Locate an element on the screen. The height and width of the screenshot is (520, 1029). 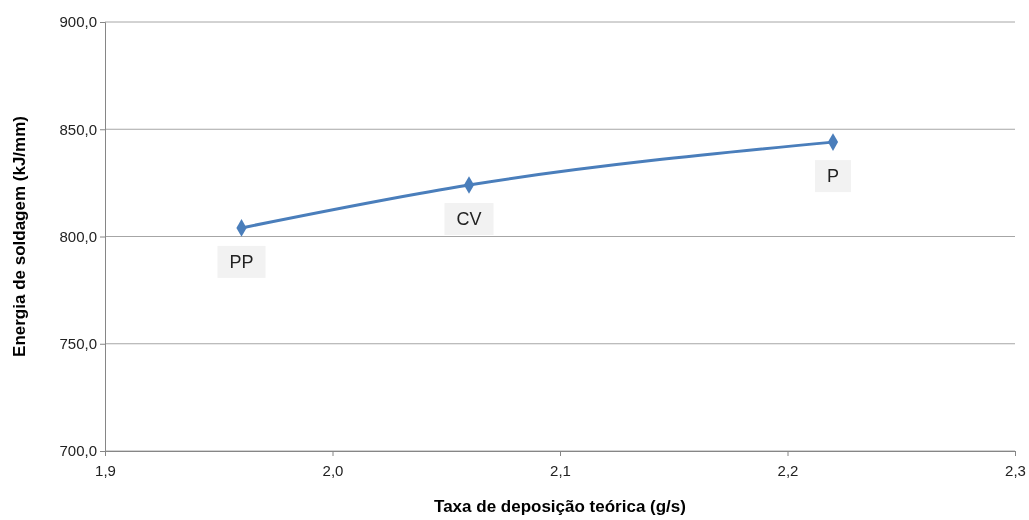
y-tick-label: 850,0 is located at coordinates (78, 129).